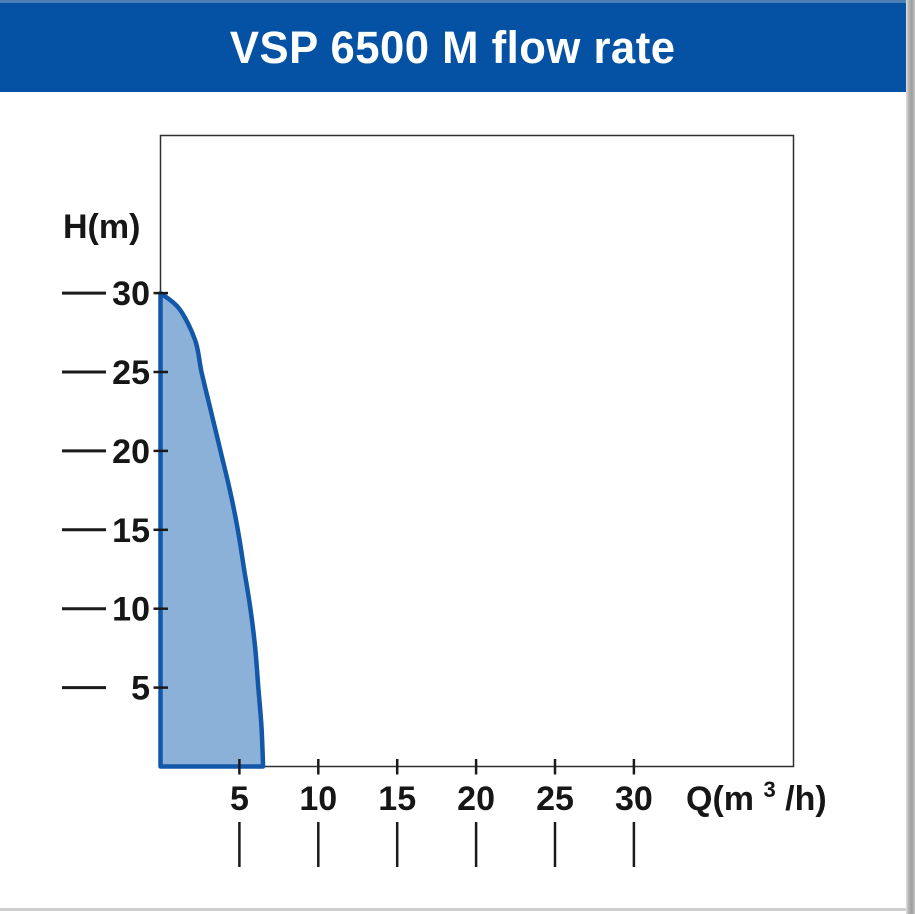 The image size is (915, 914). Describe the element at coordinates (101, 227) in the screenshot. I see `y-axis-label: H(m)` at that location.